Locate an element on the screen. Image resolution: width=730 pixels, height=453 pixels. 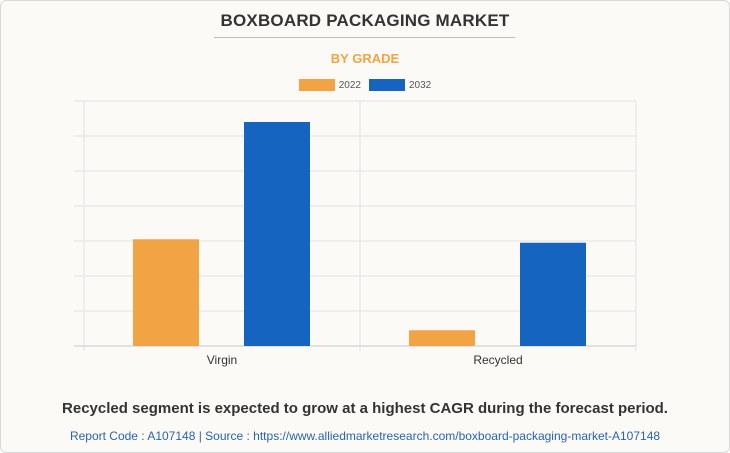
title-underline is located at coordinates (364, 37).